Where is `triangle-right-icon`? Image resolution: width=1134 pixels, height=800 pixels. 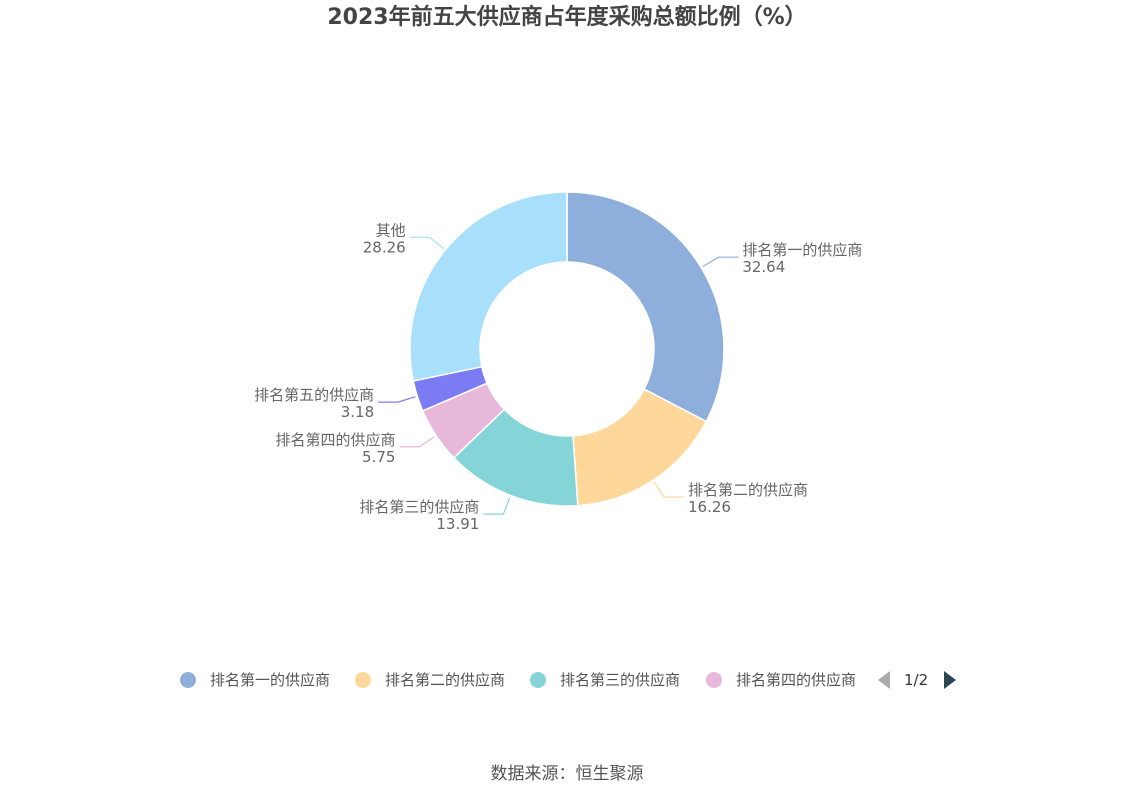
triangle-right-icon is located at coordinates (950, 680).